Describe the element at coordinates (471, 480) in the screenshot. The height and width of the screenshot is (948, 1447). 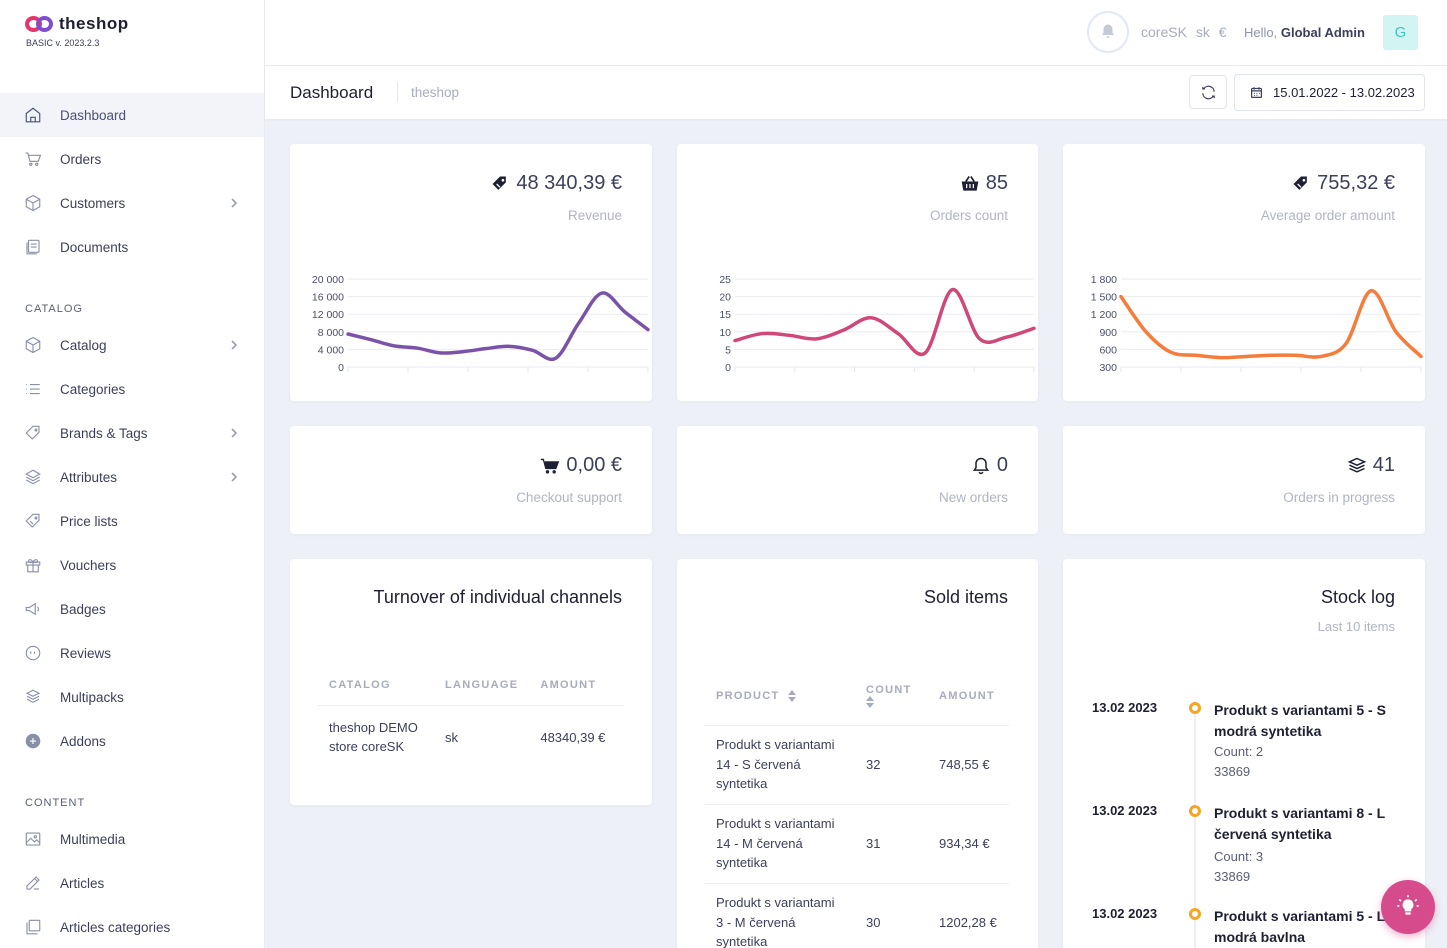
I see `checkout-card: 0,00 € Checkout support` at that location.